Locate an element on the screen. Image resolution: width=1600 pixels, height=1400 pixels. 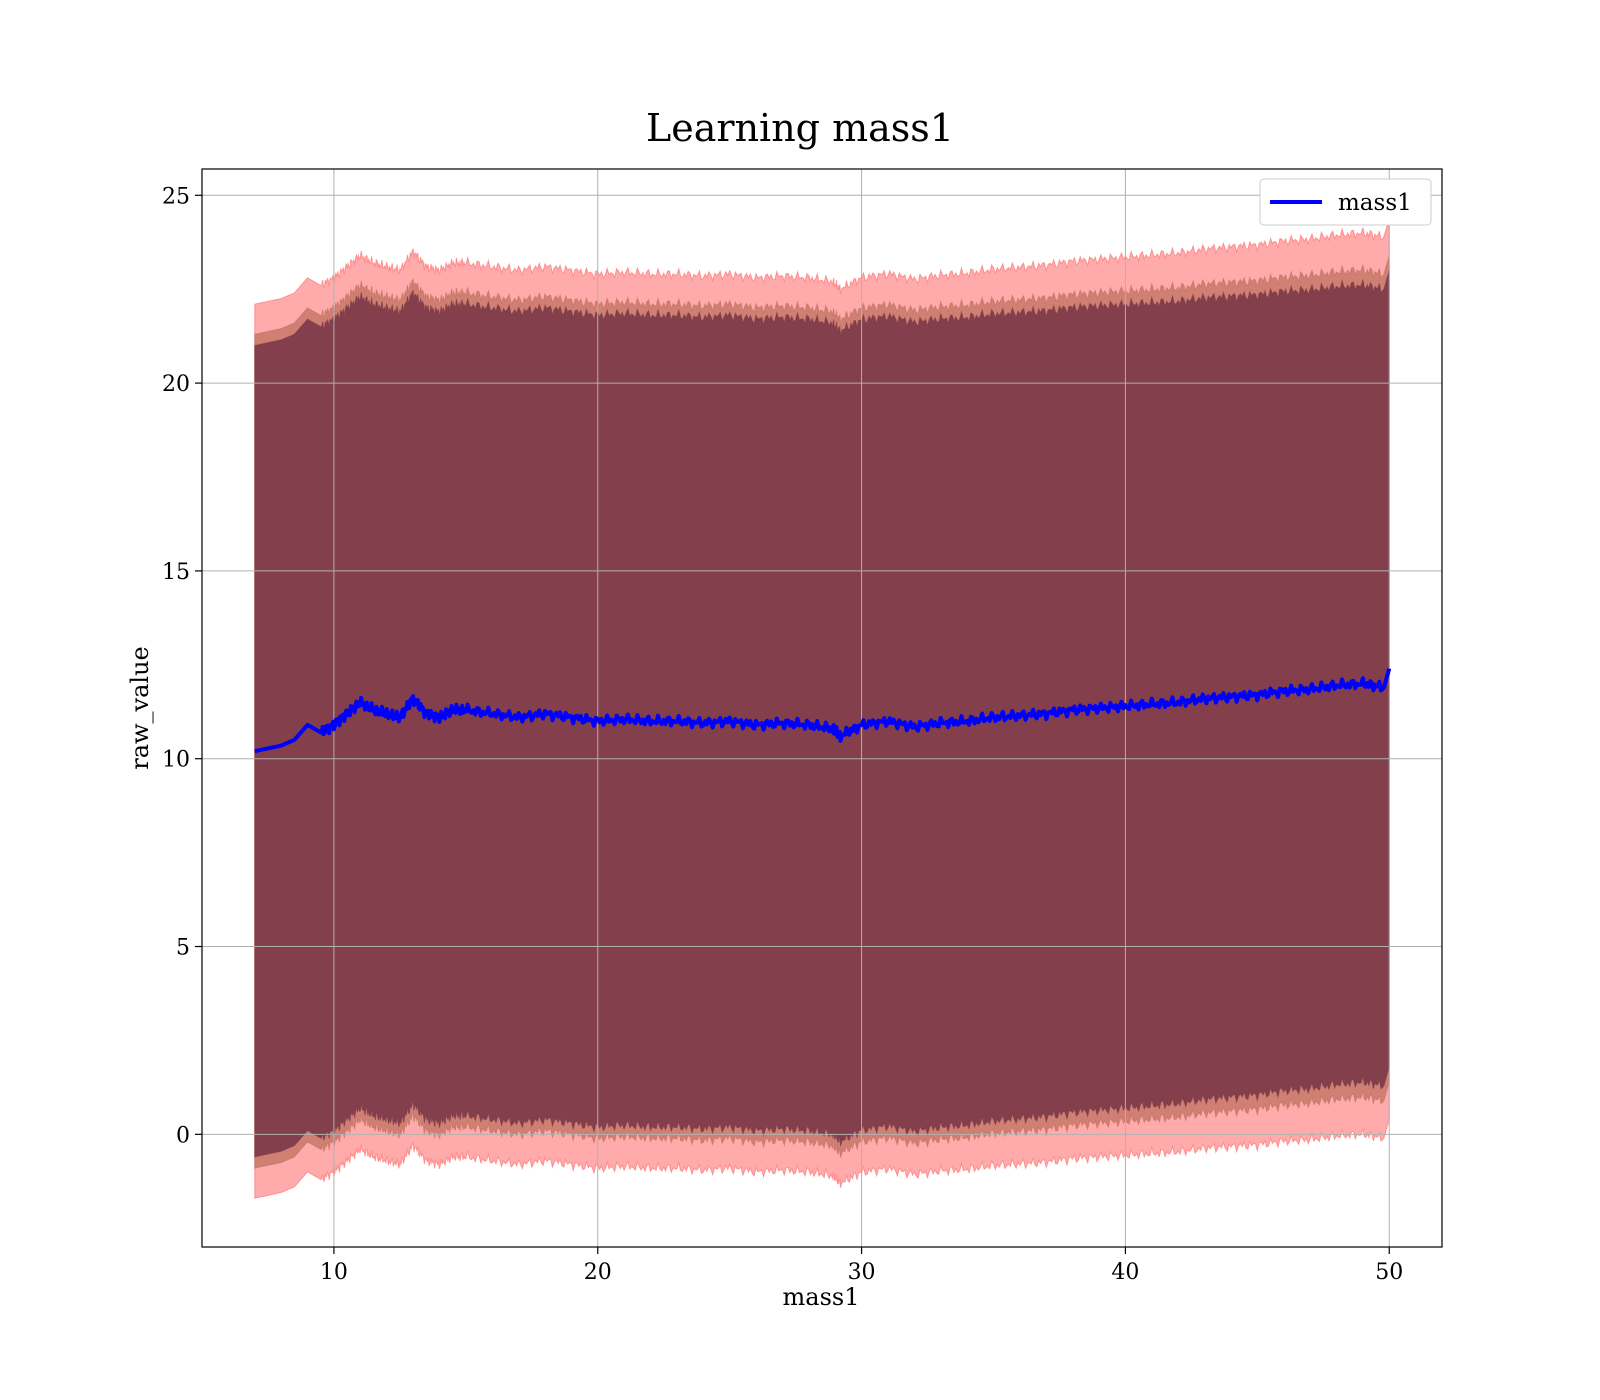
x-tick-label: 10 is located at coordinates (334, 1272).